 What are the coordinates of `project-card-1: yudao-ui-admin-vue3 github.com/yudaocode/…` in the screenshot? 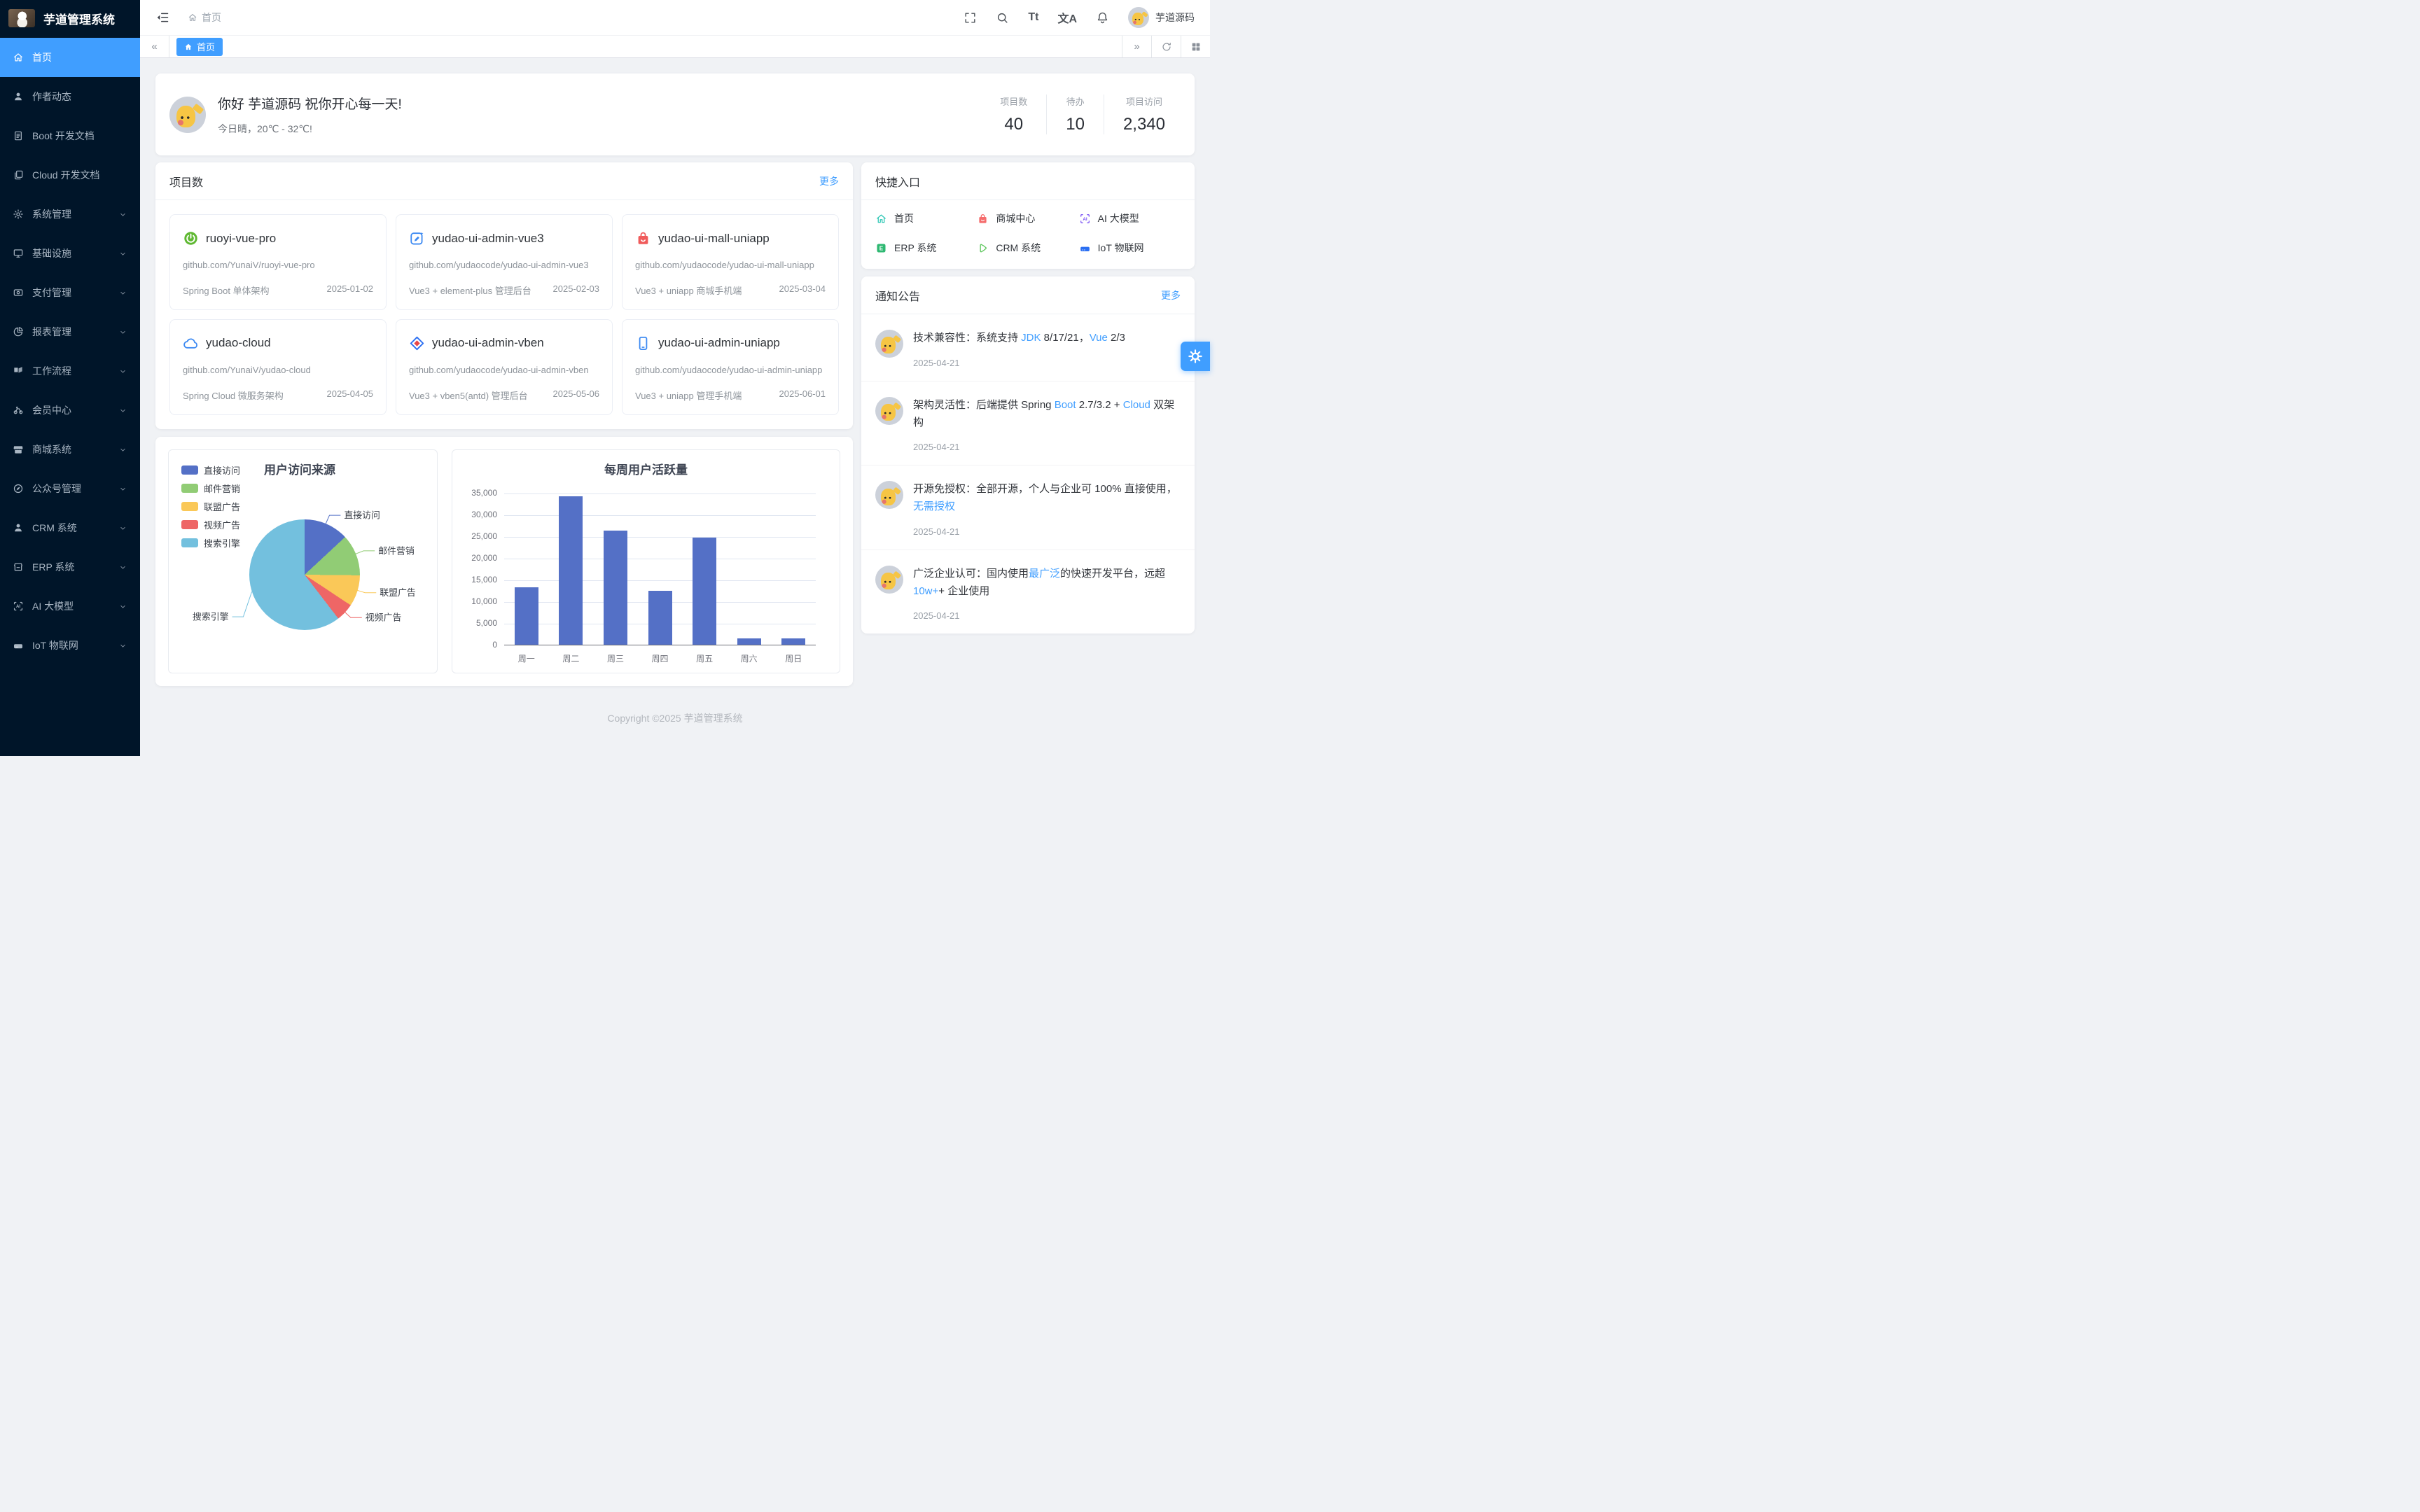 It's located at (504, 262).